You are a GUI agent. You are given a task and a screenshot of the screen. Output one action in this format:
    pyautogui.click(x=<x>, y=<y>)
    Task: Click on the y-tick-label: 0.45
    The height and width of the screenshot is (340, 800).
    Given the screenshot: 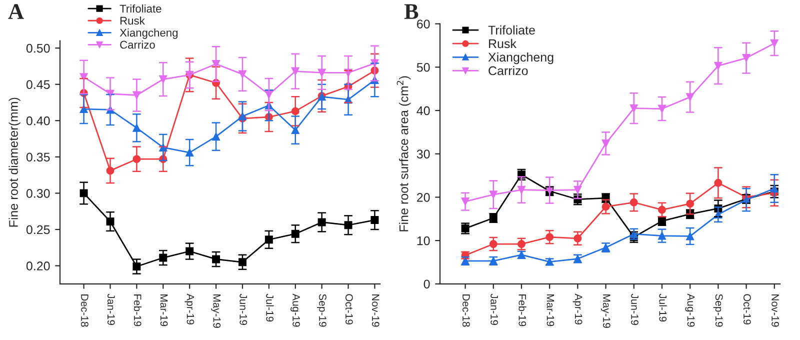 What is the action you would take?
    pyautogui.click(x=38, y=84)
    